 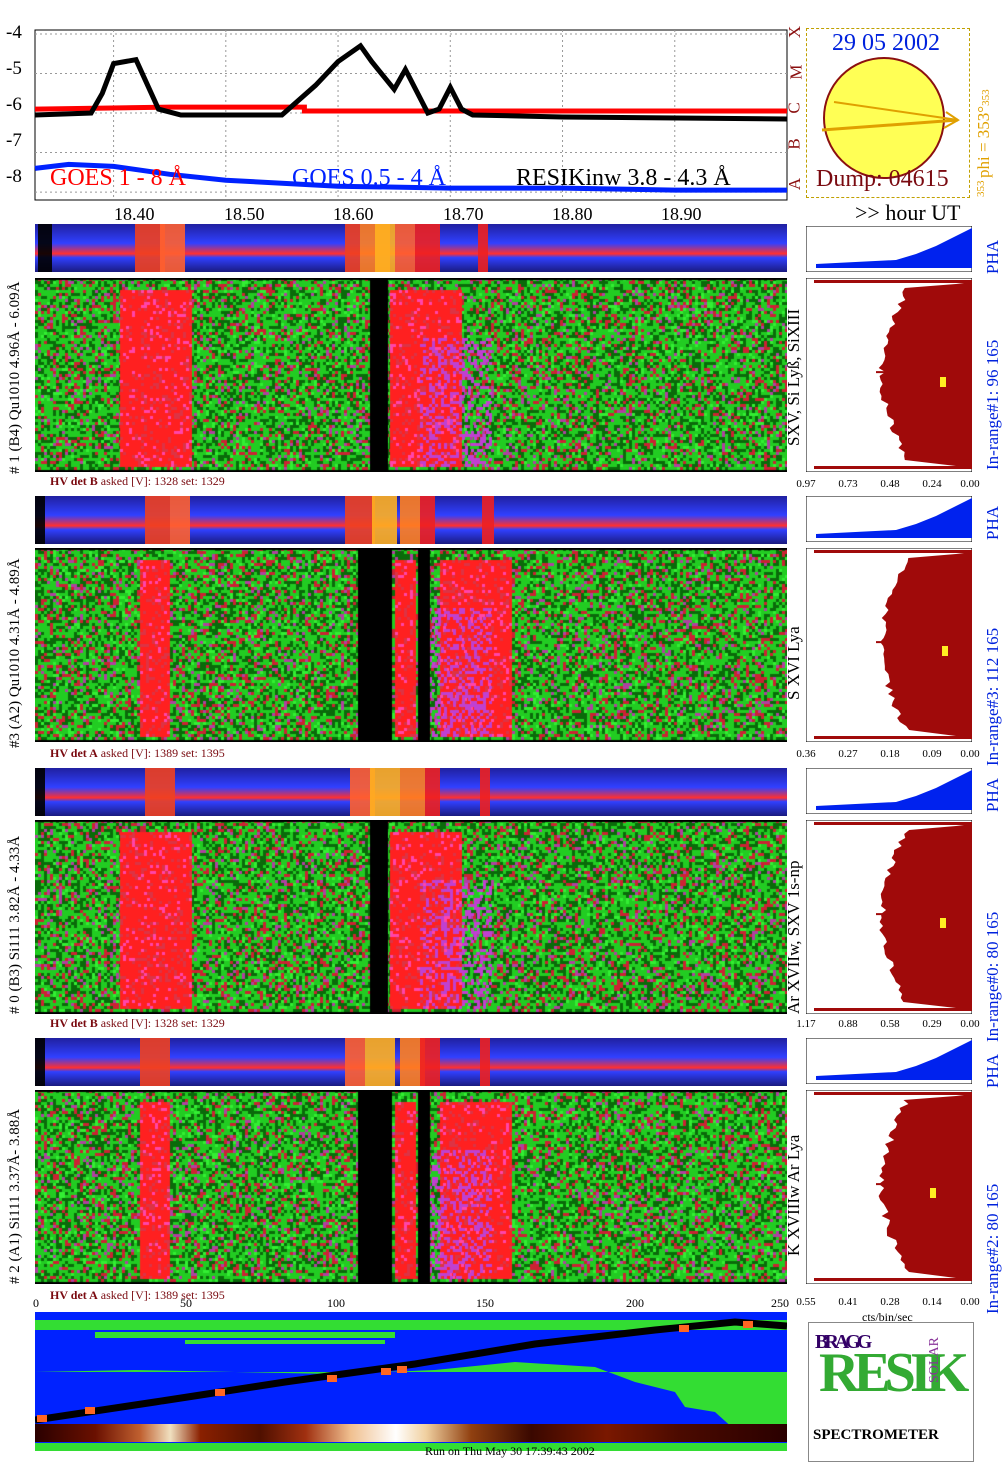 I want to click on goes-series, so click(x=411, y=117).